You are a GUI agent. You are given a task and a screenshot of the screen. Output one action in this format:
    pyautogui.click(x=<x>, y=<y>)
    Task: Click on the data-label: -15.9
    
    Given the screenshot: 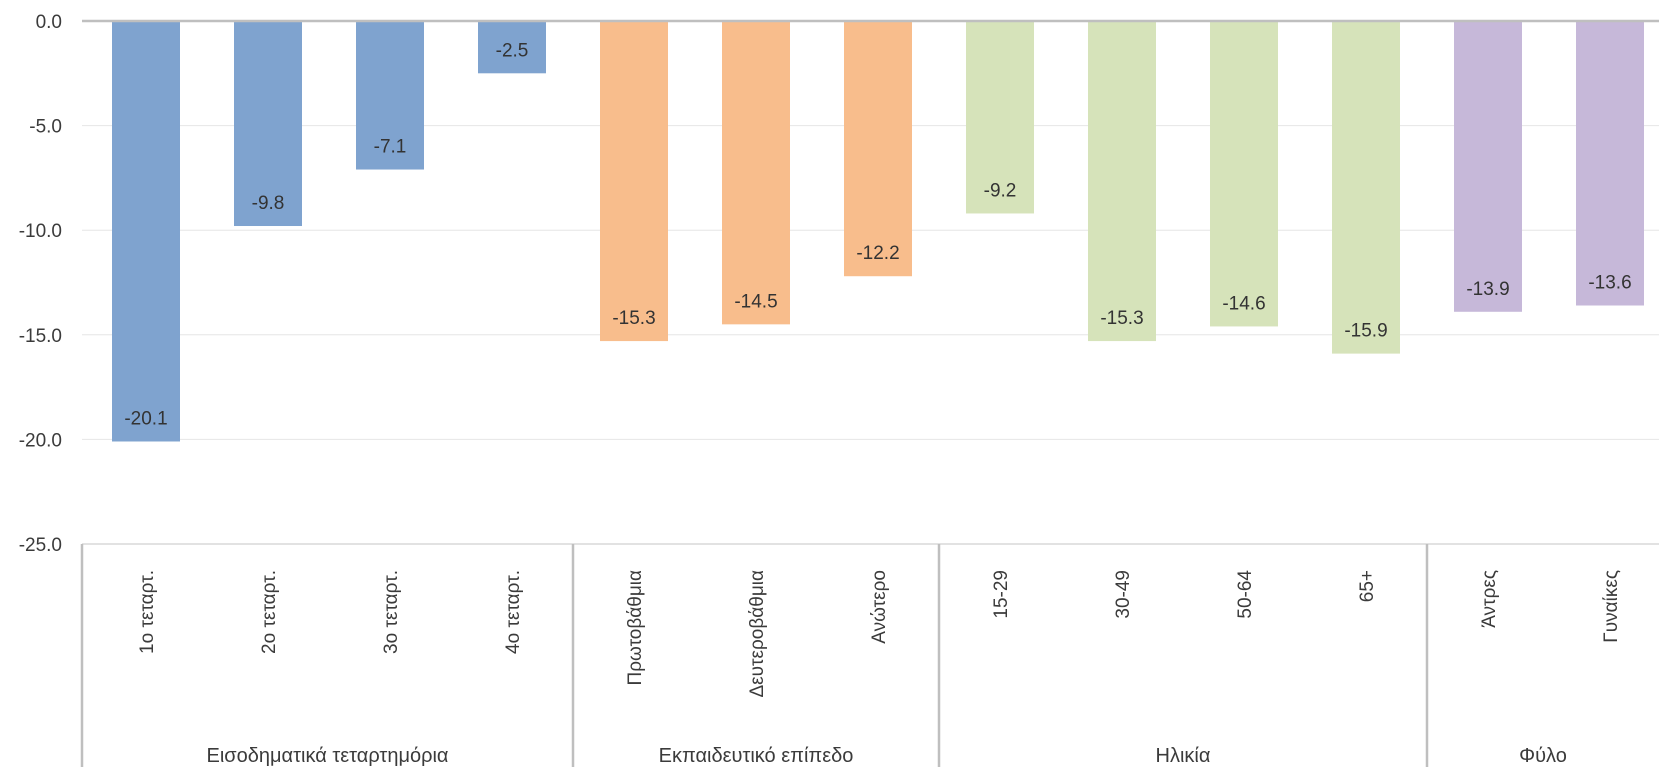 What is the action you would take?
    pyautogui.click(x=1365, y=331)
    